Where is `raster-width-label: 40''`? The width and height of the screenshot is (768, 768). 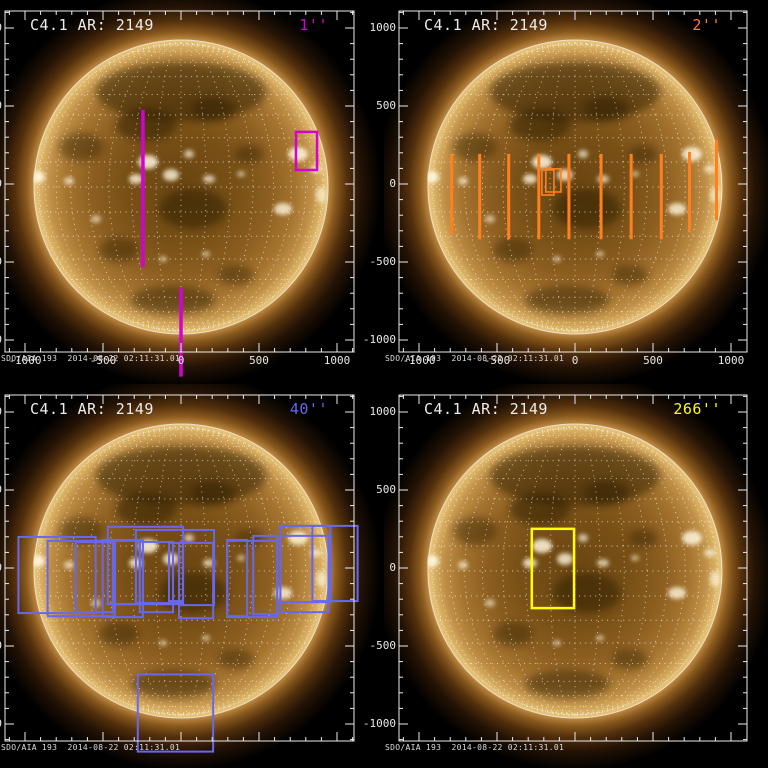
raster-width-label: 40'' is located at coordinates (308, 409).